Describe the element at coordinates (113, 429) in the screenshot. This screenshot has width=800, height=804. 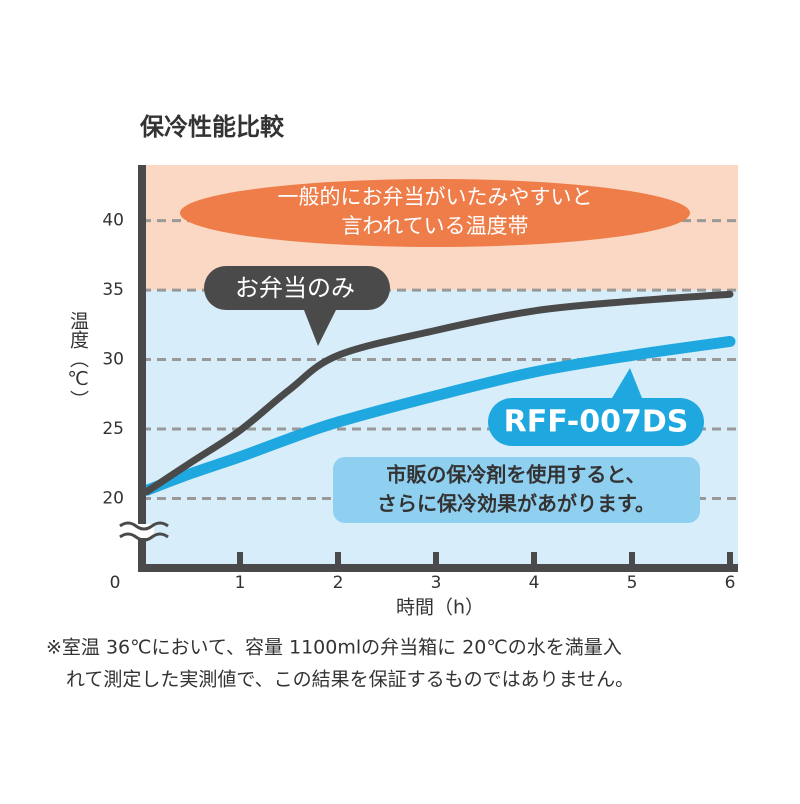
I see `y-tick-label: 25` at that location.